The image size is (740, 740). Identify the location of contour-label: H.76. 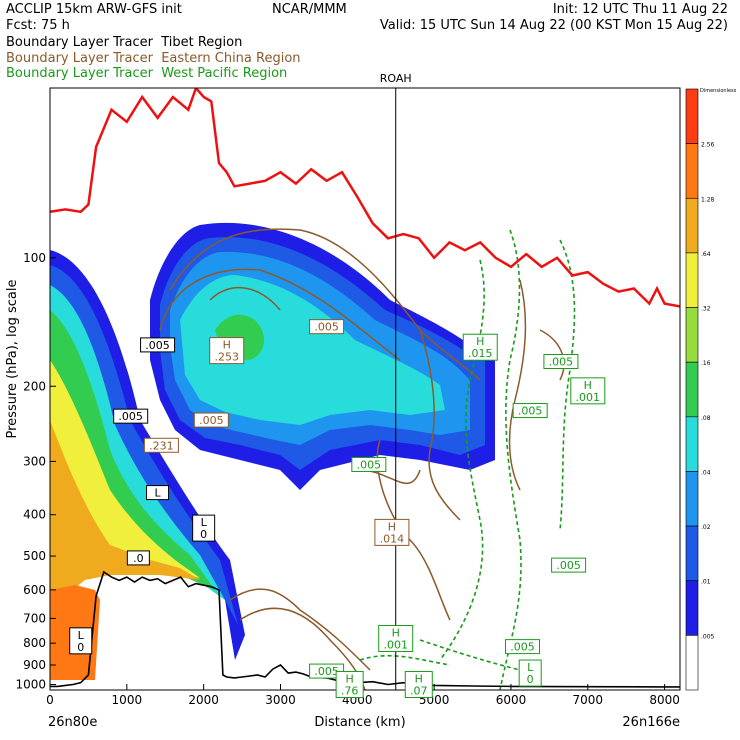
(349, 685).